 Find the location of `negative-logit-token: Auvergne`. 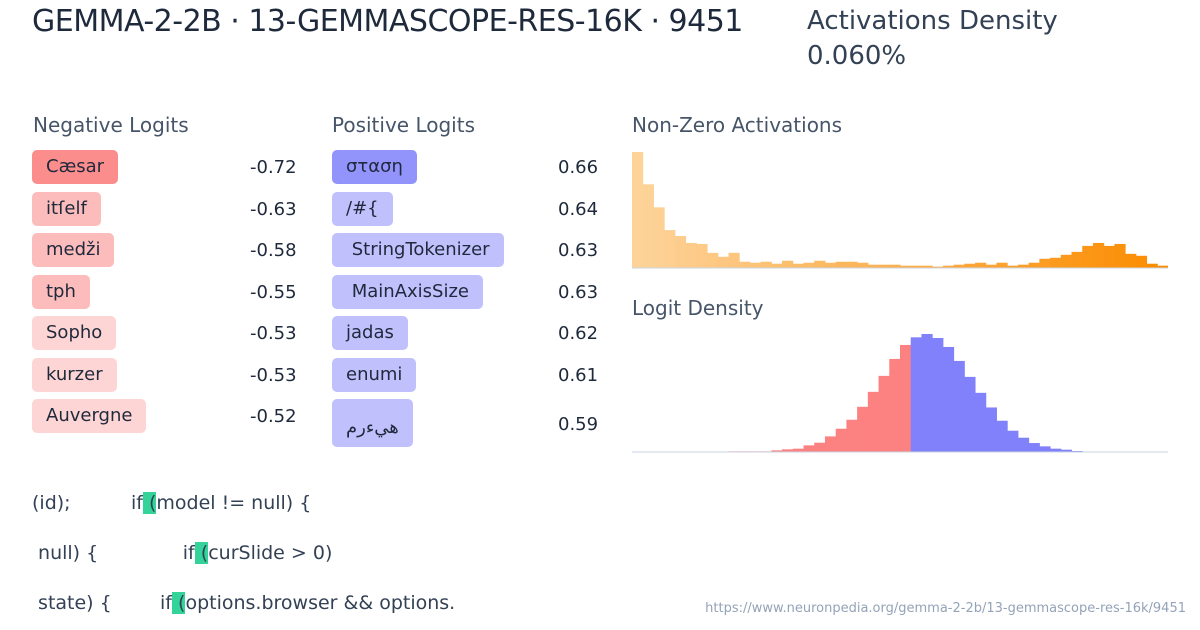

negative-logit-token: Auvergne is located at coordinates (89, 416).